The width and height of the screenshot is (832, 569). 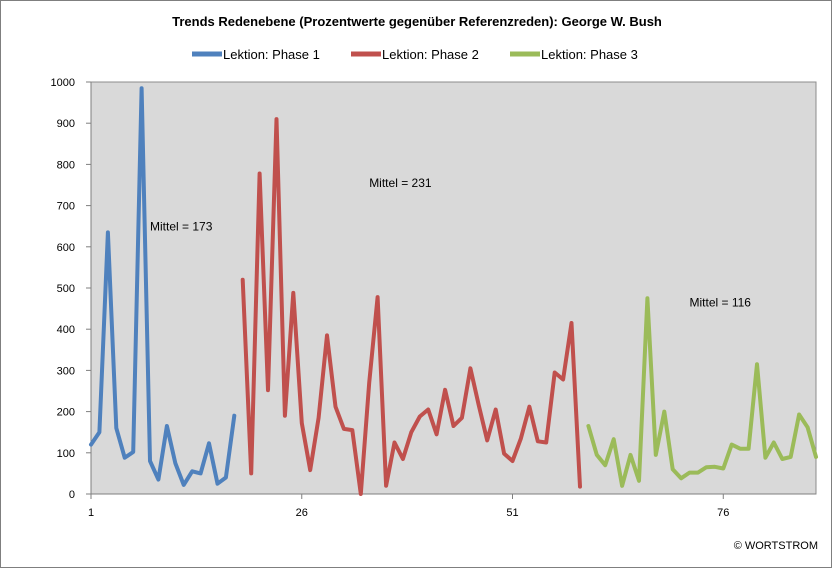 What do you see at coordinates (721, 303) in the screenshot?
I see `mittel-annotation-3: Mittel = 116` at bounding box center [721, 303].